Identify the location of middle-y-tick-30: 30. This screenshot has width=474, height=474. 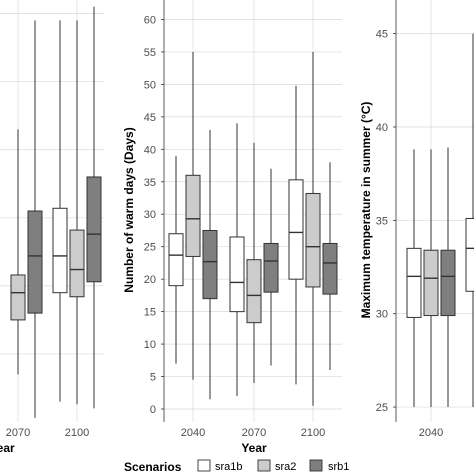
(150, 215).